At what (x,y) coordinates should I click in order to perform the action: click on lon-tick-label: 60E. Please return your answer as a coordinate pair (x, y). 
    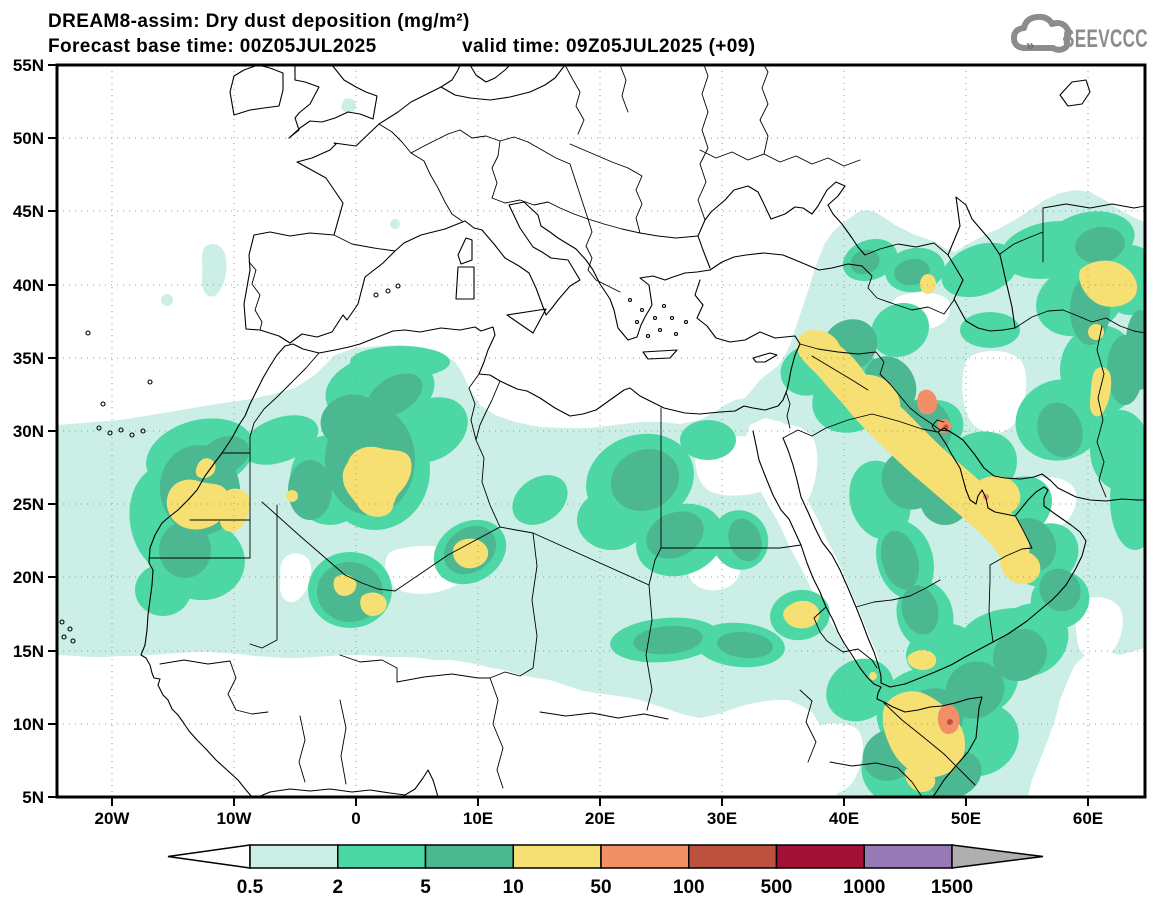
    Looking at the image, I should click on (1088, 818).